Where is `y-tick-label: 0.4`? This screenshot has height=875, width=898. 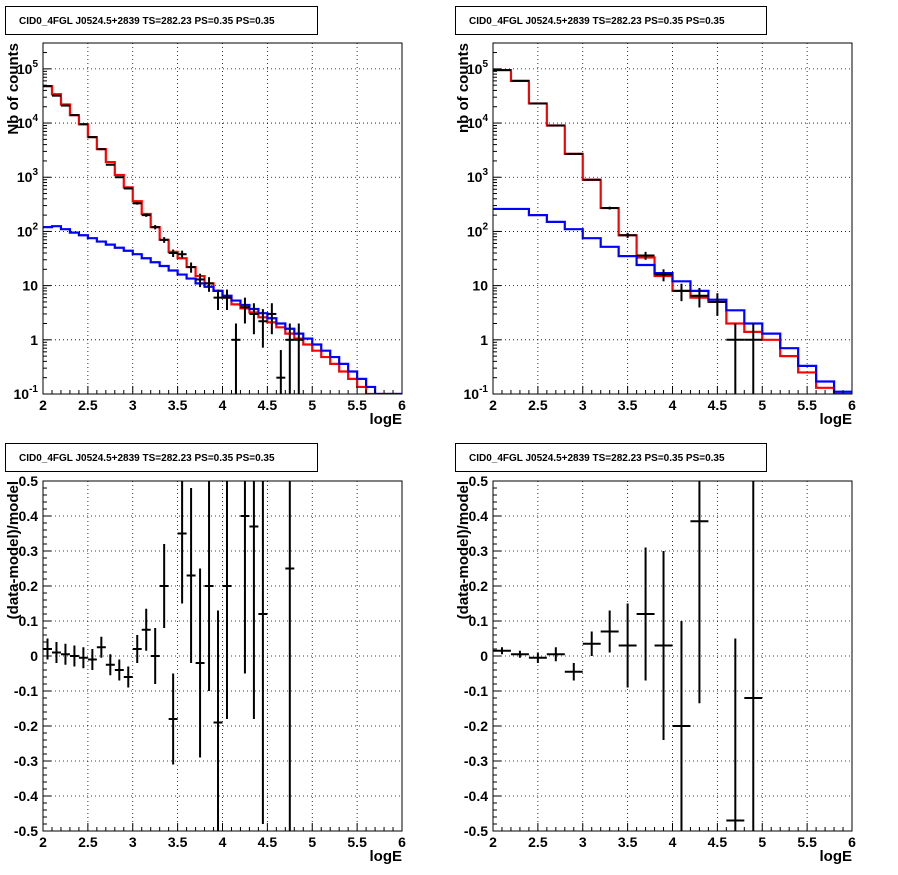 y-tick-label: 0.4 is located at coordinates (479, 516).